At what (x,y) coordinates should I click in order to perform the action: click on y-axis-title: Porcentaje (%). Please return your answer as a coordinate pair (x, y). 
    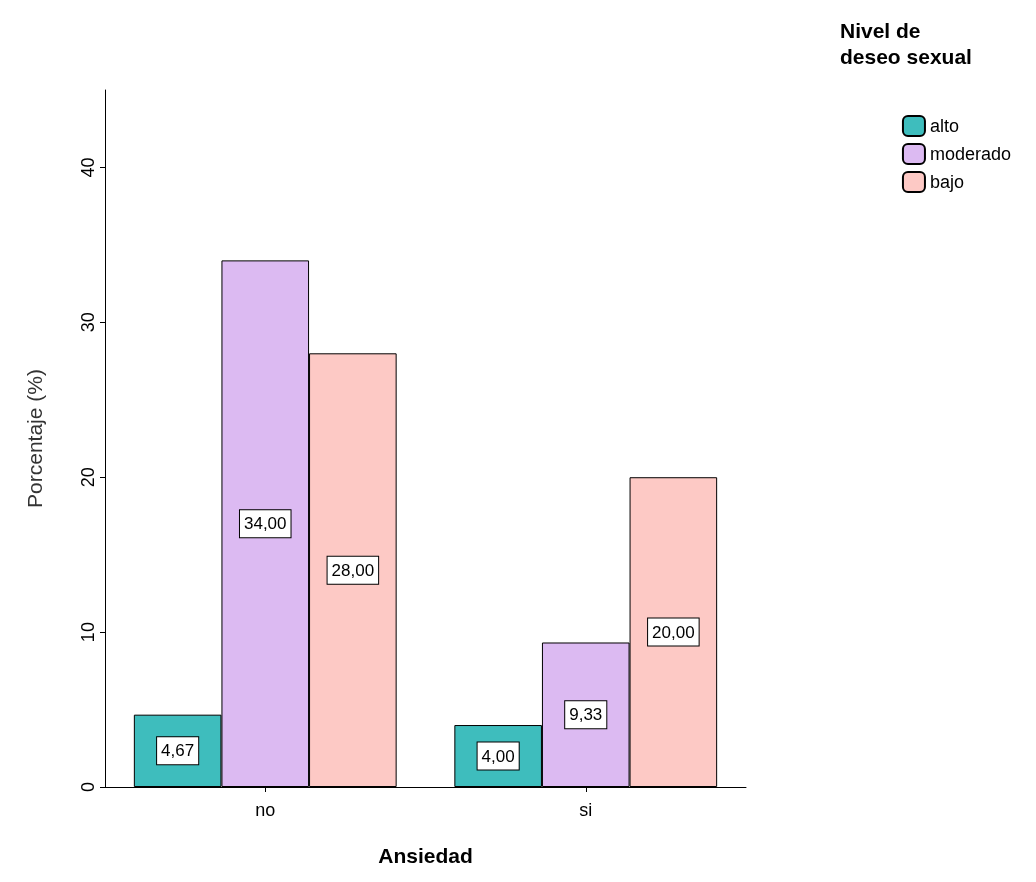
    Looking at the image, I should click on (34, 438).